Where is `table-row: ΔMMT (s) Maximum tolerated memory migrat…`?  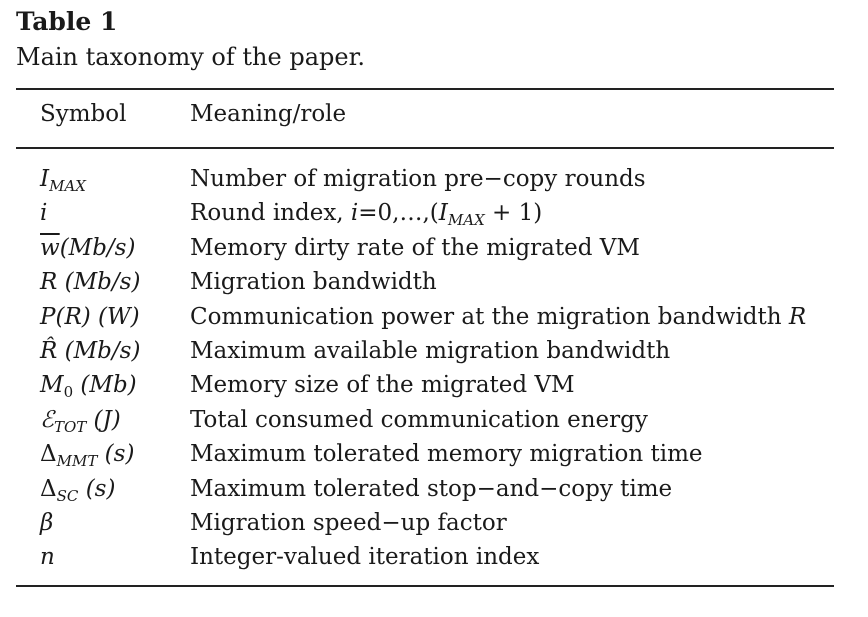
table-row: ΔMMT (s) Maximum tolerated memory migrat… is located at coordinates (434, 454).